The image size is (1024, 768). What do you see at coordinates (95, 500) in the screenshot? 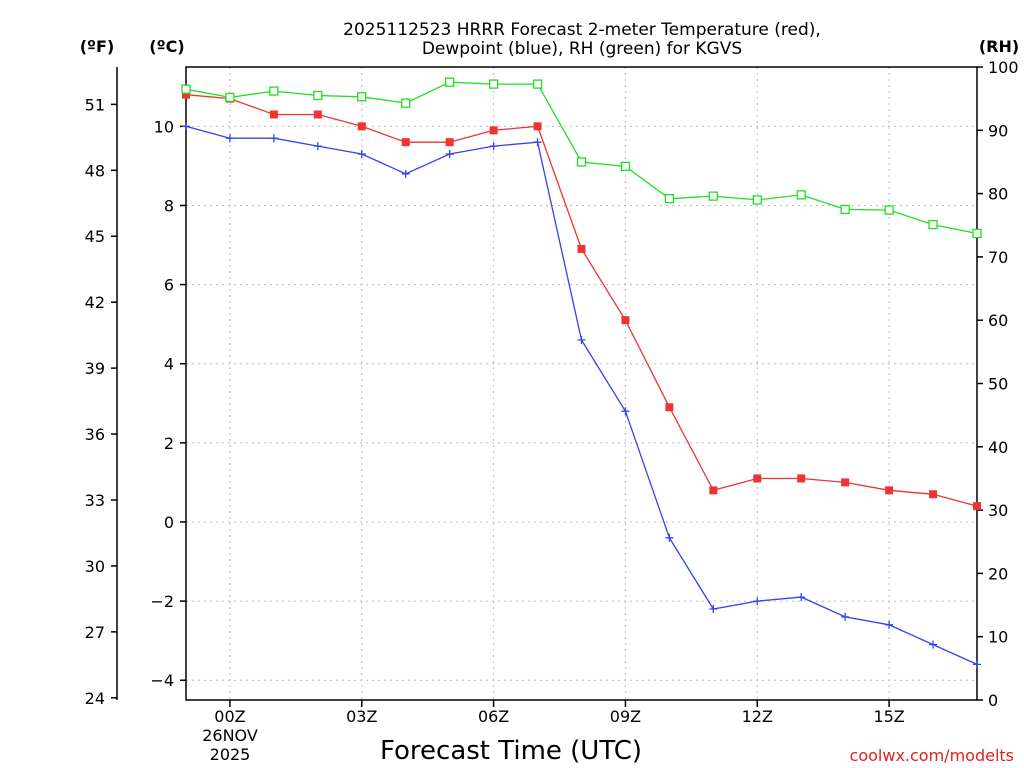
I see `fahrenheit-tick-label: 33` at bounding box center [95, 500].